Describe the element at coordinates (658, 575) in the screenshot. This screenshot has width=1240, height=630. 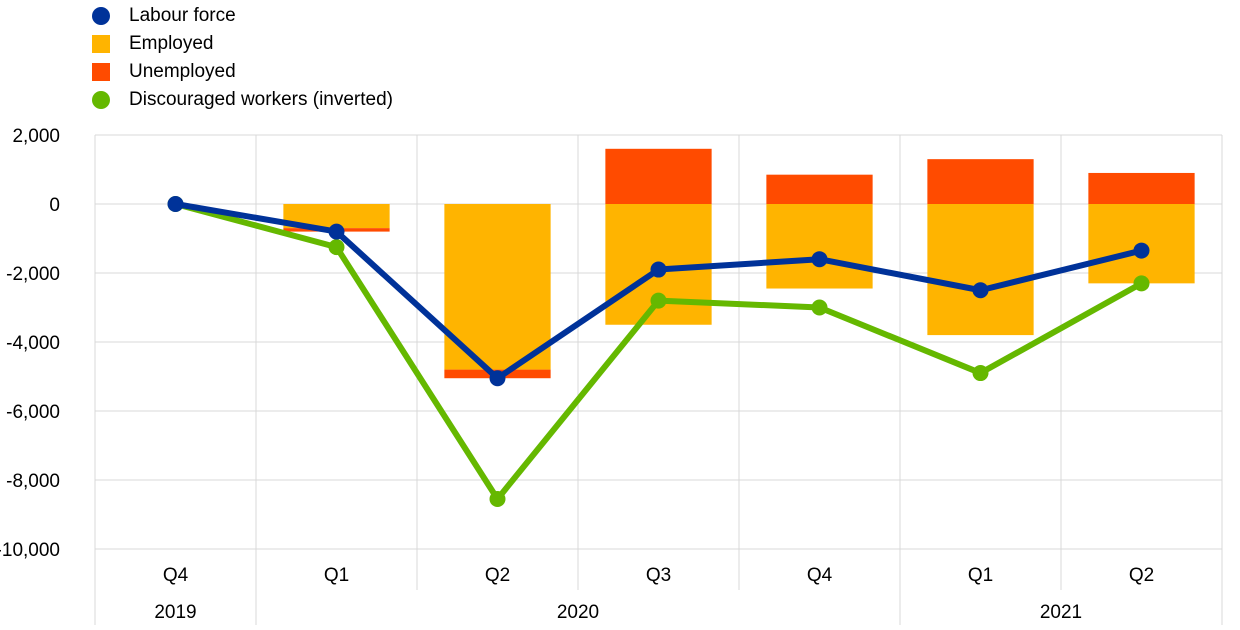
I see `x-tick-label: Q3` at that location.